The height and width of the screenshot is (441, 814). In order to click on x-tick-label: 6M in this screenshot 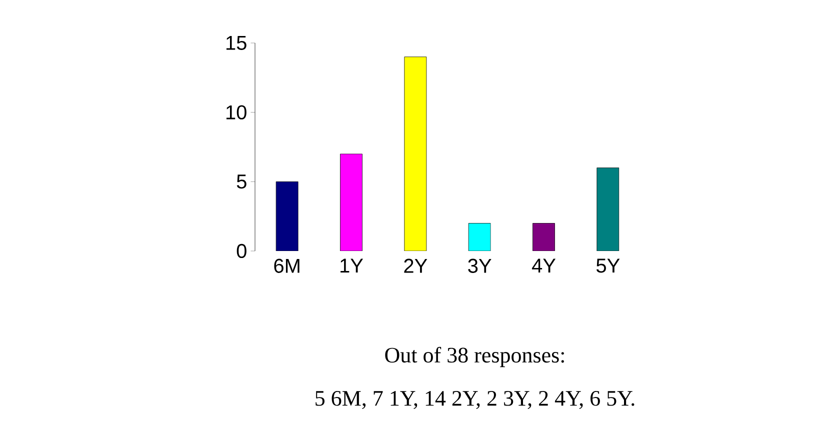, I will do `click(287, 265)`.